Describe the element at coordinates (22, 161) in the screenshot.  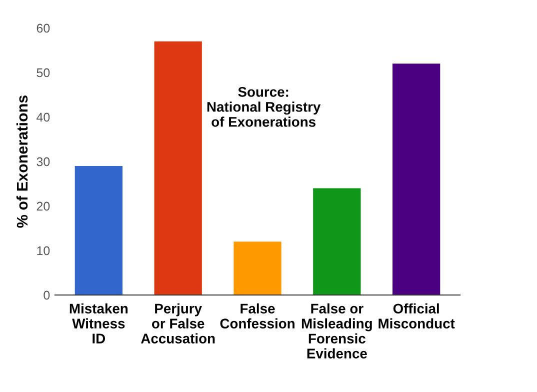
I see `y-axis-title: % of Exonerations` at that location.